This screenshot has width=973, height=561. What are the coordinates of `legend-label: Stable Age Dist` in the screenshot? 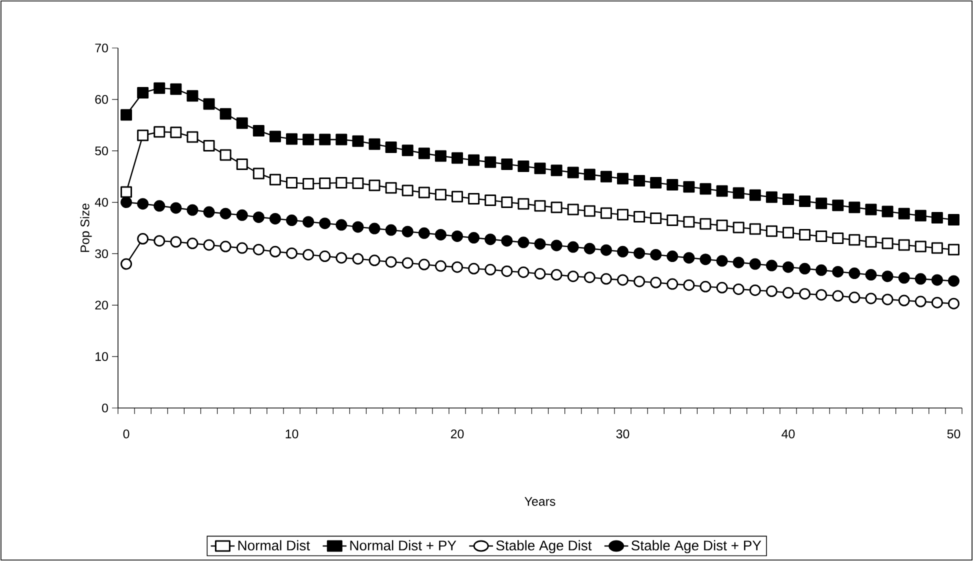 It's located at (544, 547).